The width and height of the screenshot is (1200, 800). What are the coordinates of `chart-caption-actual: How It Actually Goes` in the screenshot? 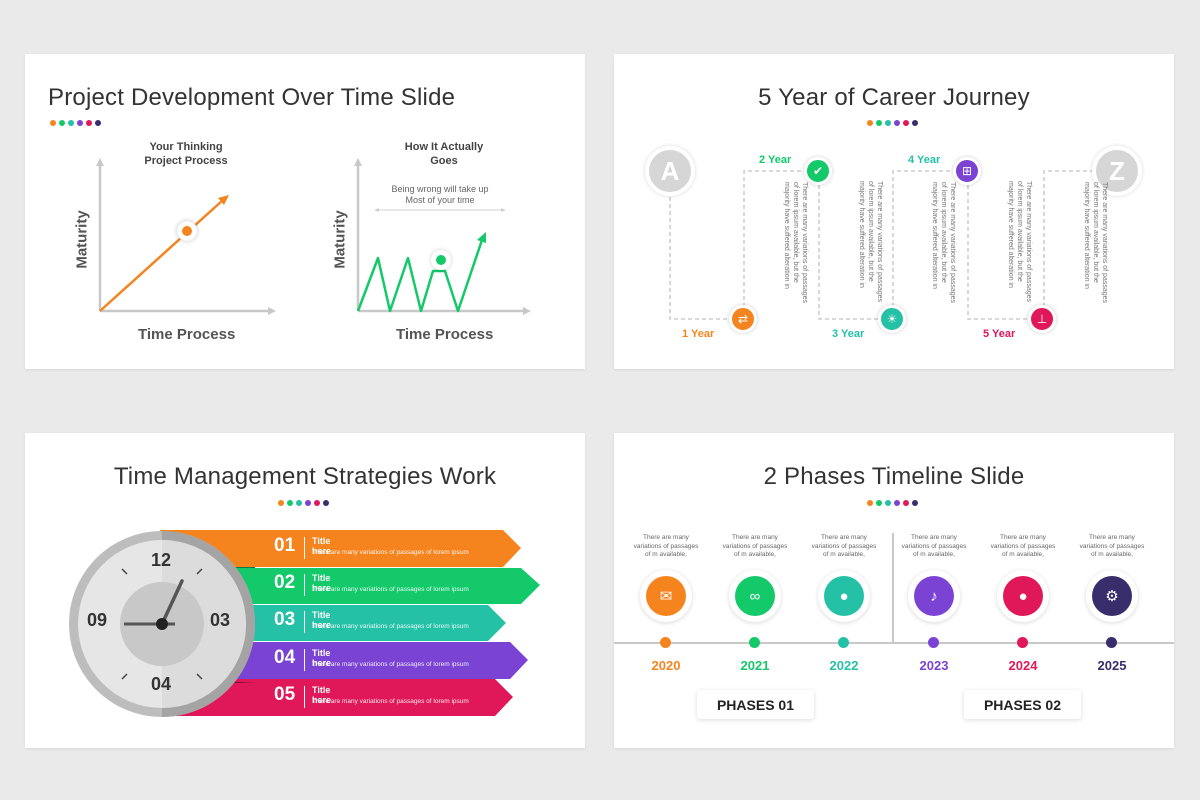 It's located at (444, 154).